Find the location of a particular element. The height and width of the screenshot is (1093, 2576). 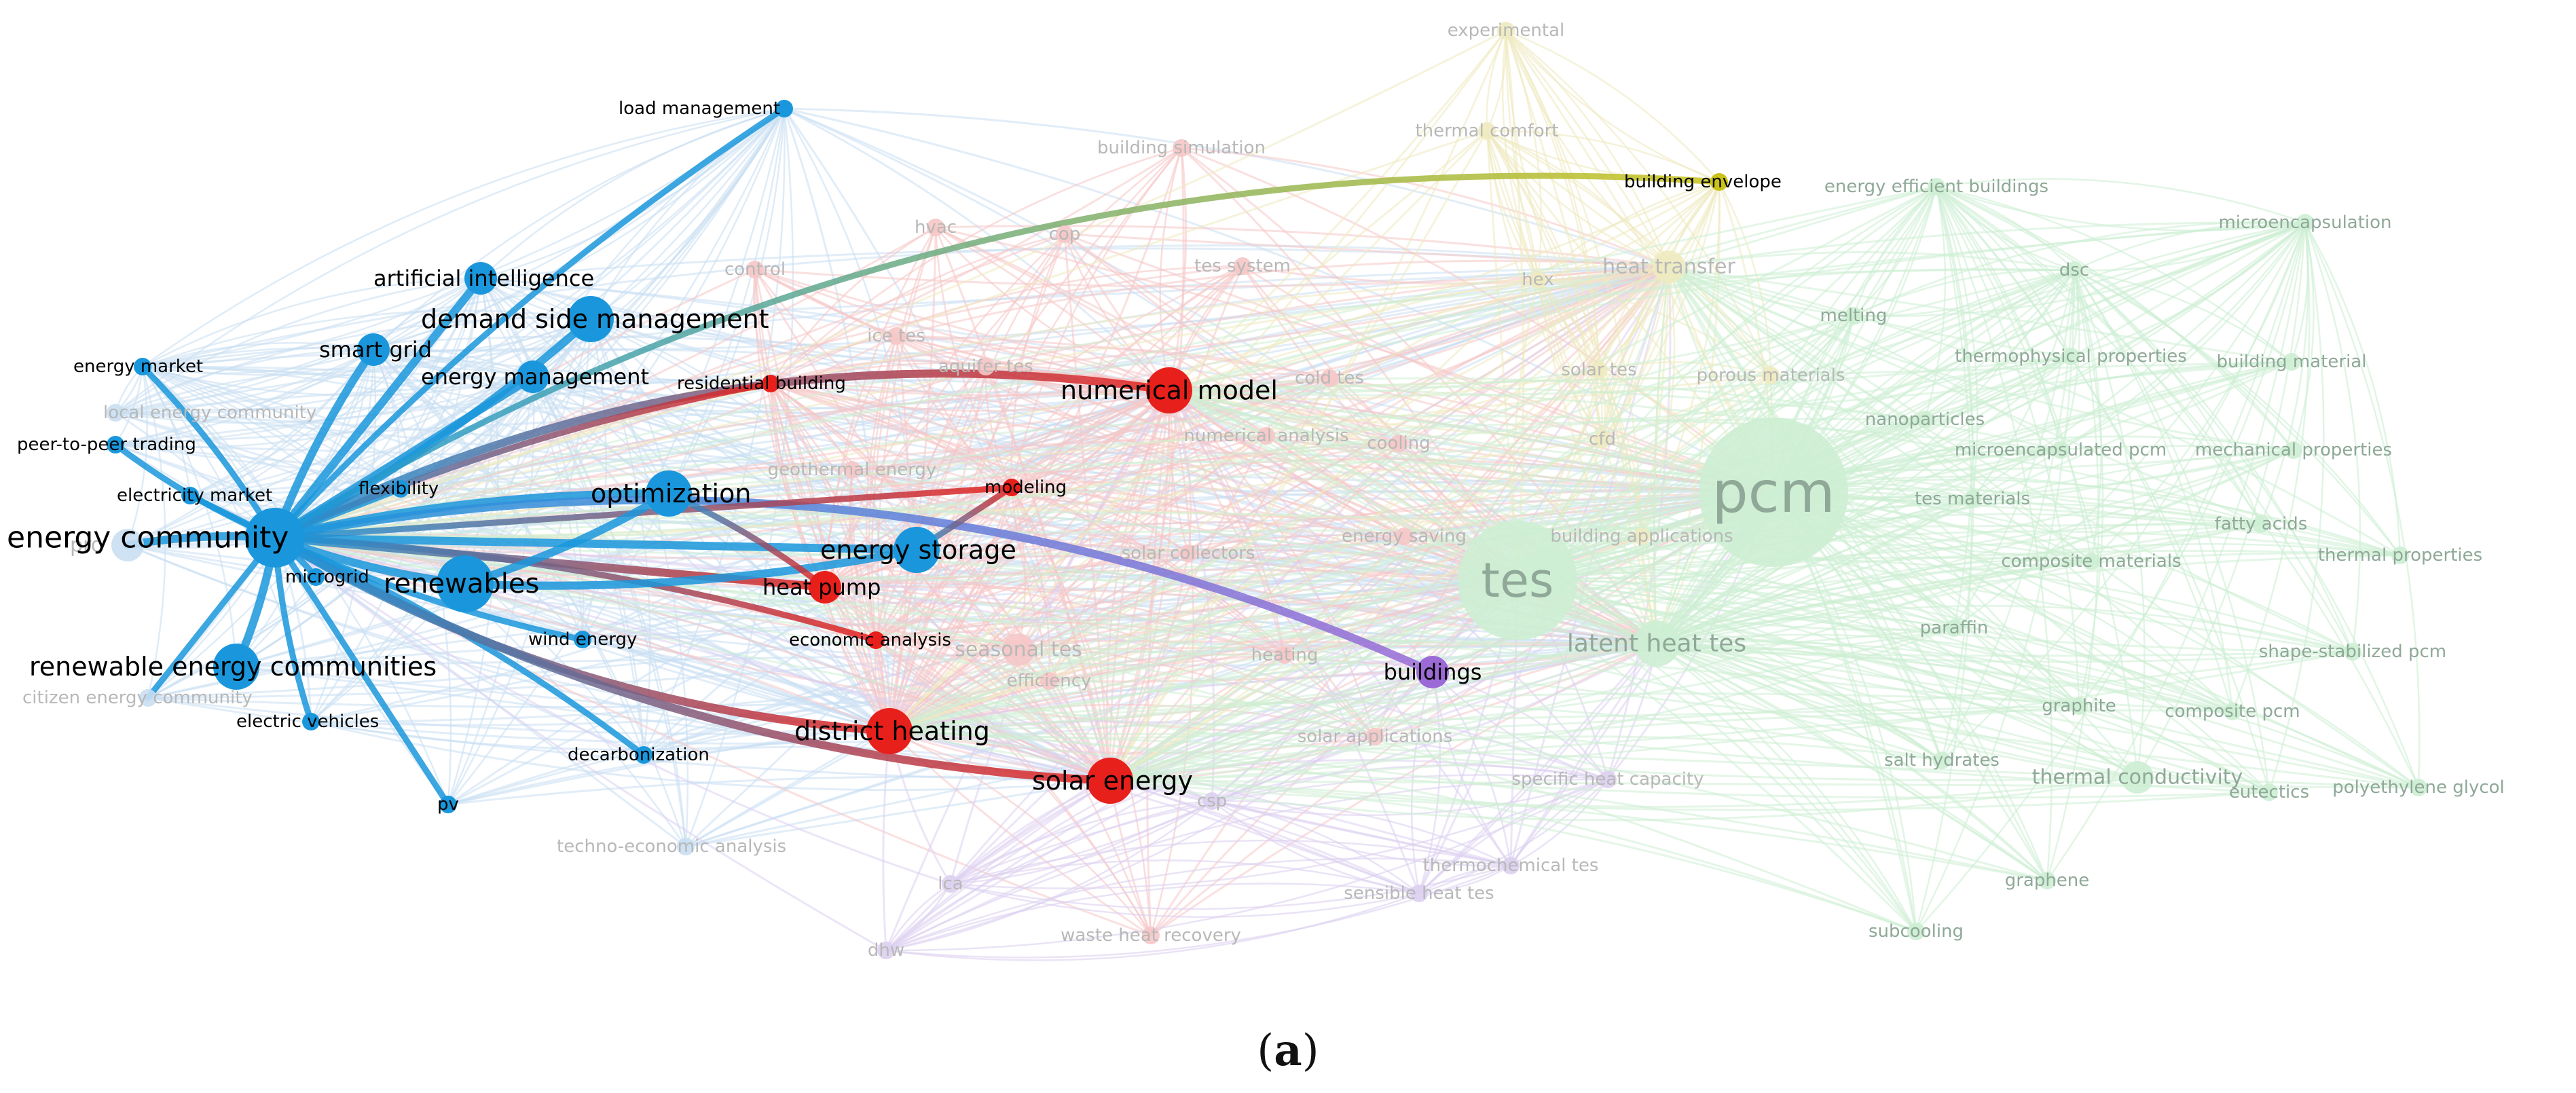

node-dhw is located at coordinates (886, 950).